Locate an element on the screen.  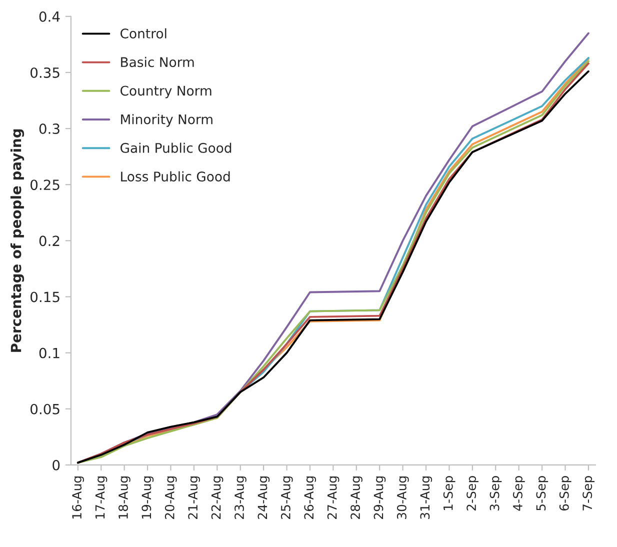
y-tick-label: 0 is located at coordinates (56, 465).